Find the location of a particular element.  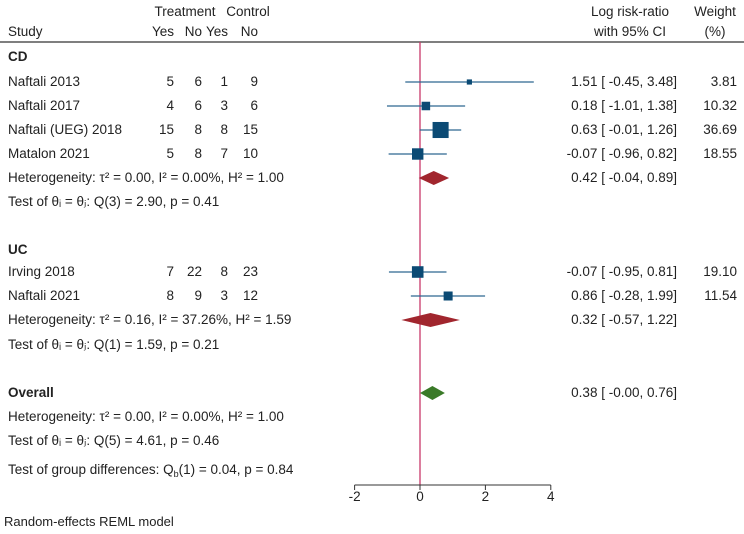

control-no: 10 is located at coordinates (250, 153).